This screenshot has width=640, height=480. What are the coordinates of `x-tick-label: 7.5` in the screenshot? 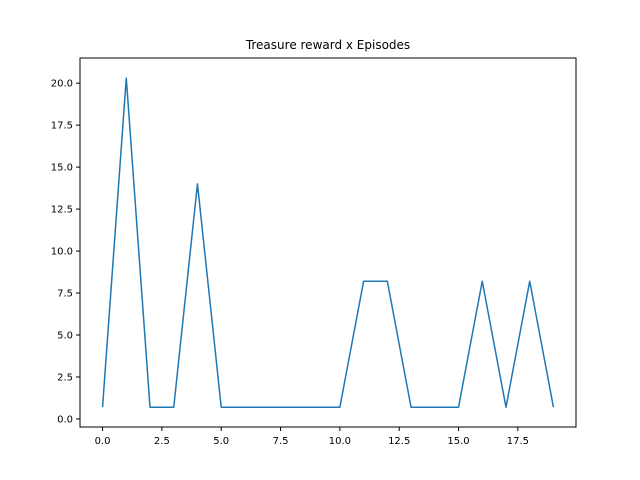 It's located at (281, 441).